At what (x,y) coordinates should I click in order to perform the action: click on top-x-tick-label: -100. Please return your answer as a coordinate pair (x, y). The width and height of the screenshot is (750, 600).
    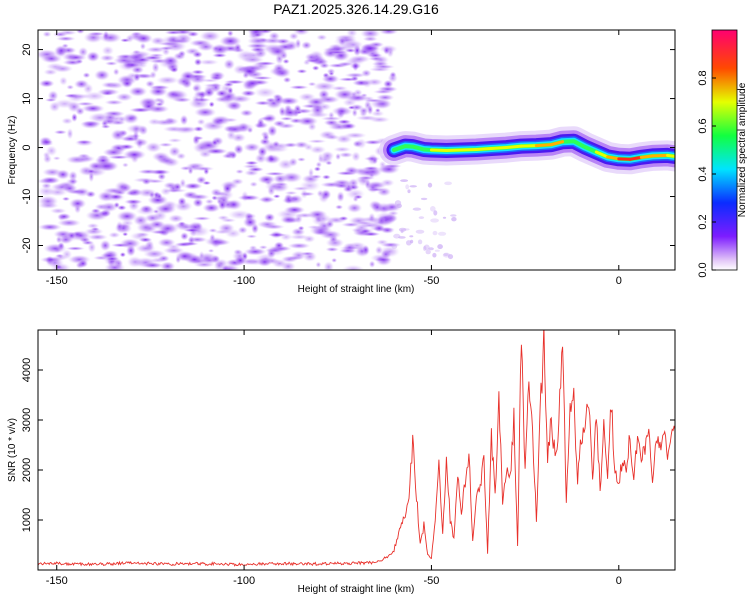
    Looking at the image, I should click on (244, 281).